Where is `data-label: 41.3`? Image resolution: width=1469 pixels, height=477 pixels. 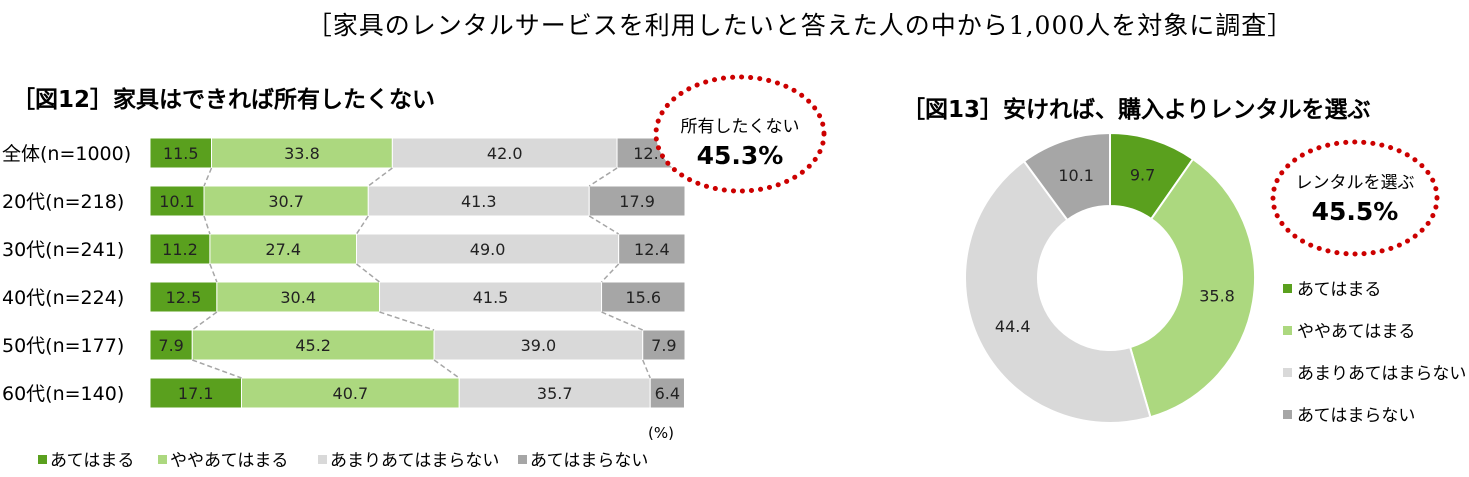 data-label: 41.3 is located at coordinates (479, 201).